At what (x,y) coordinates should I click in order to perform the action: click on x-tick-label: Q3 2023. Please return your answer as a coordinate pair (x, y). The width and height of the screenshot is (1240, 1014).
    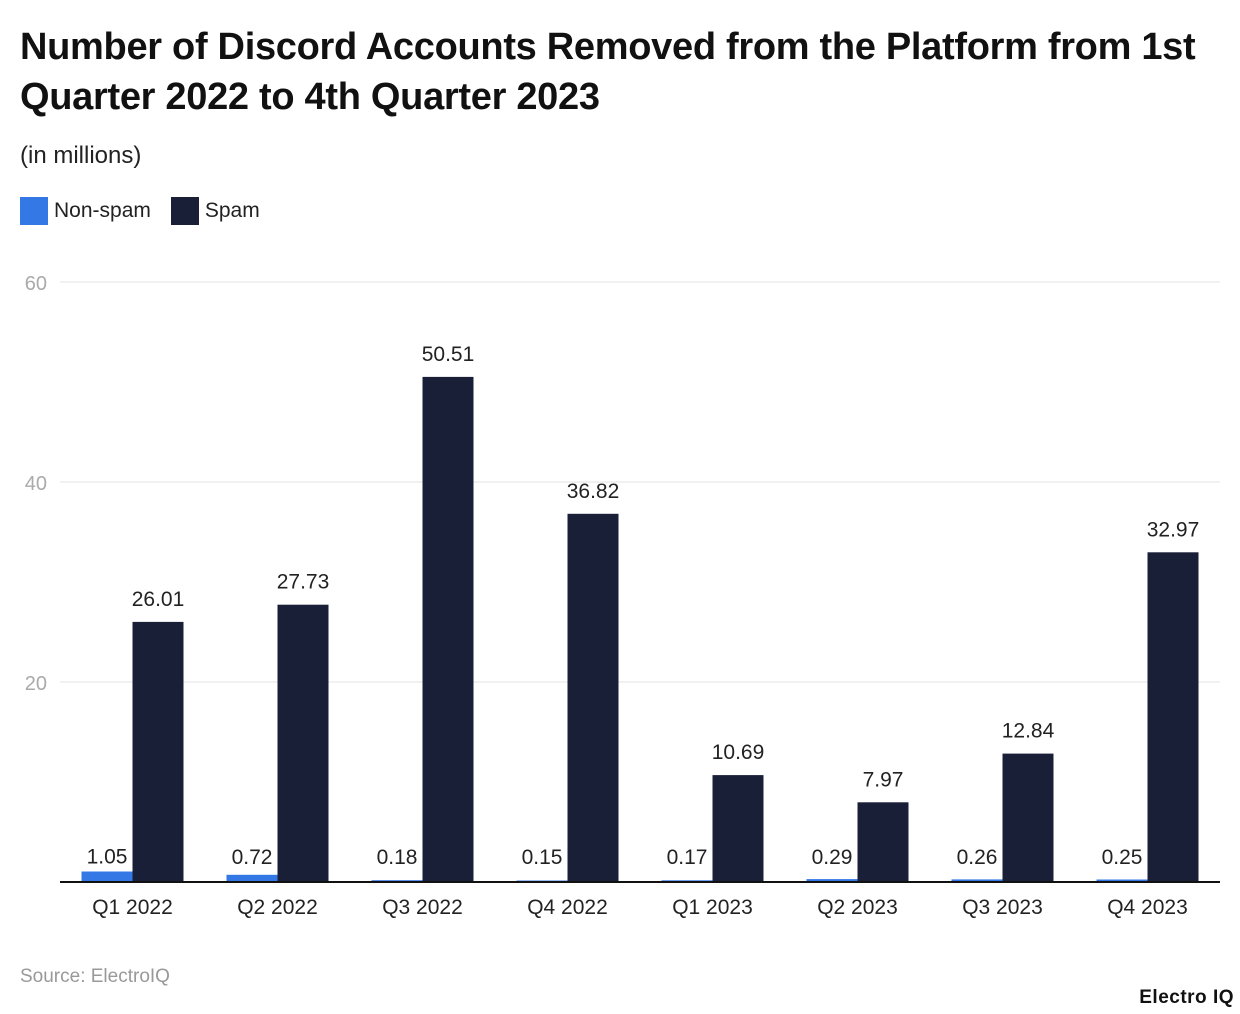
    Looking at the image, I should click on (1002, 907).